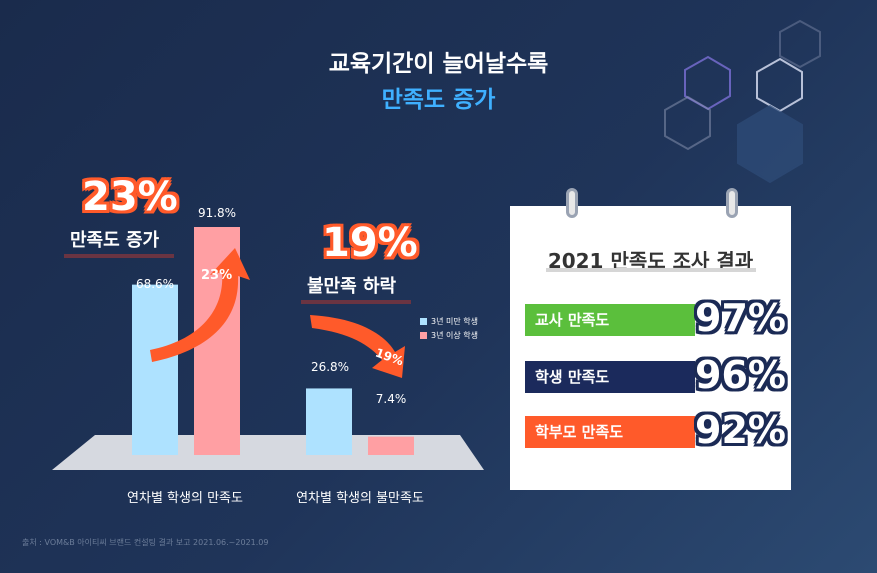  Describe the element at coordinates (449, 335) in the screenshot. I see `legend-item: 3년 이상 학생` at that location.